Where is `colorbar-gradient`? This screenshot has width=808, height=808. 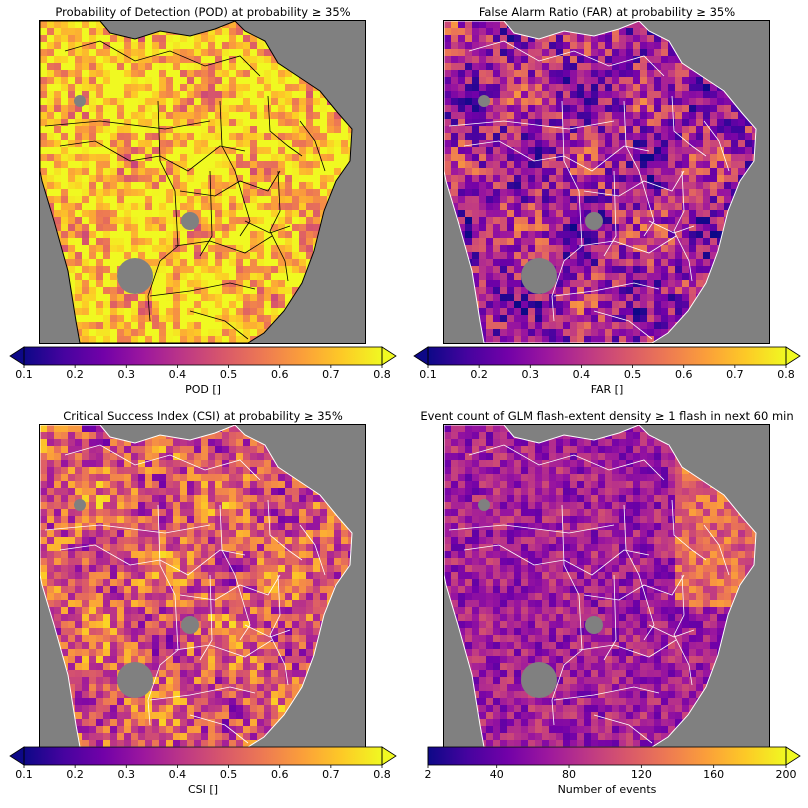
colorbar-gradient is located at coordinates (607, 356).